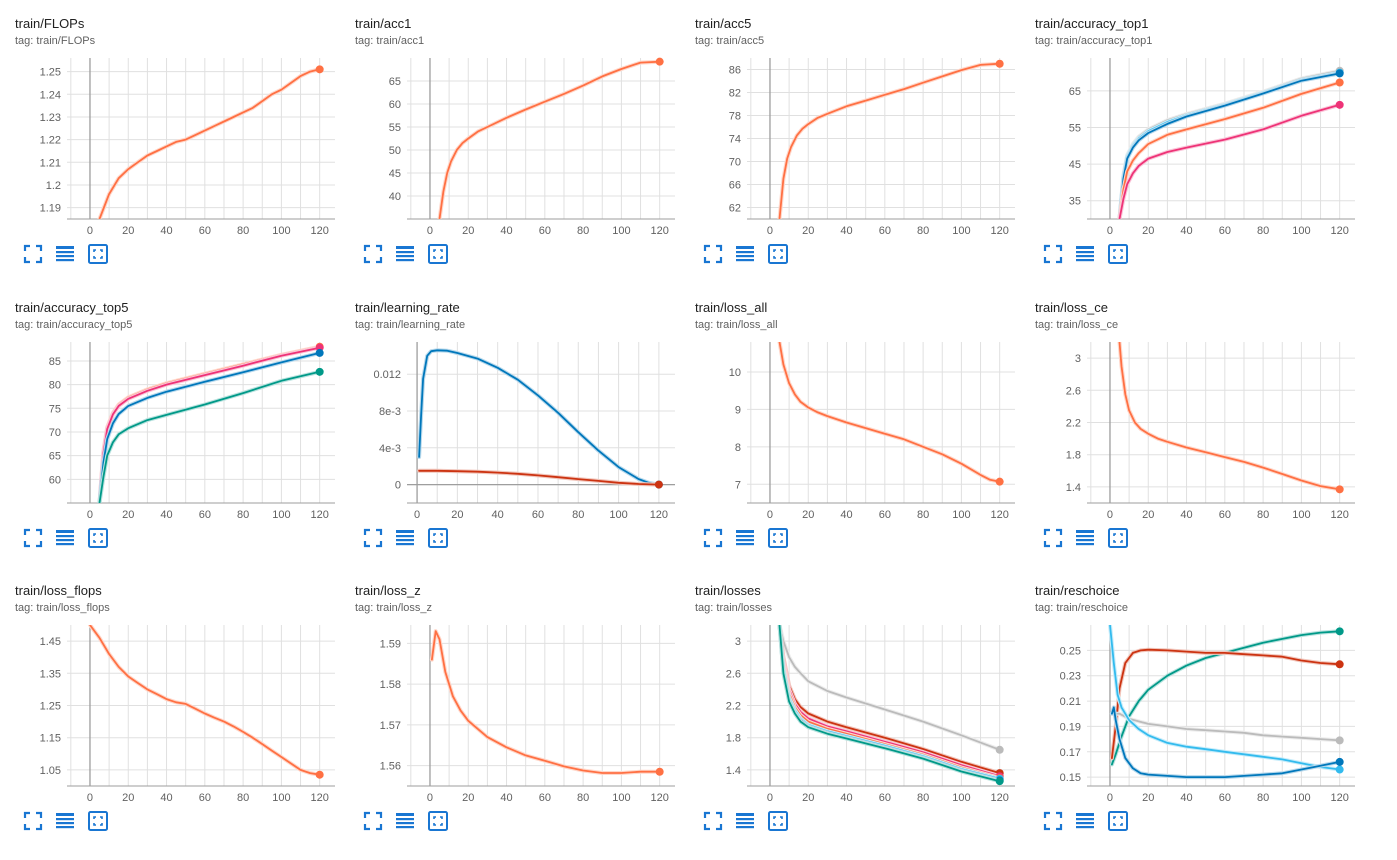  I want to click on chart-plot: 1.05 1.15 1.25 1.35 1.45 0 20 40 60 80 100 120, so click(180, 711).